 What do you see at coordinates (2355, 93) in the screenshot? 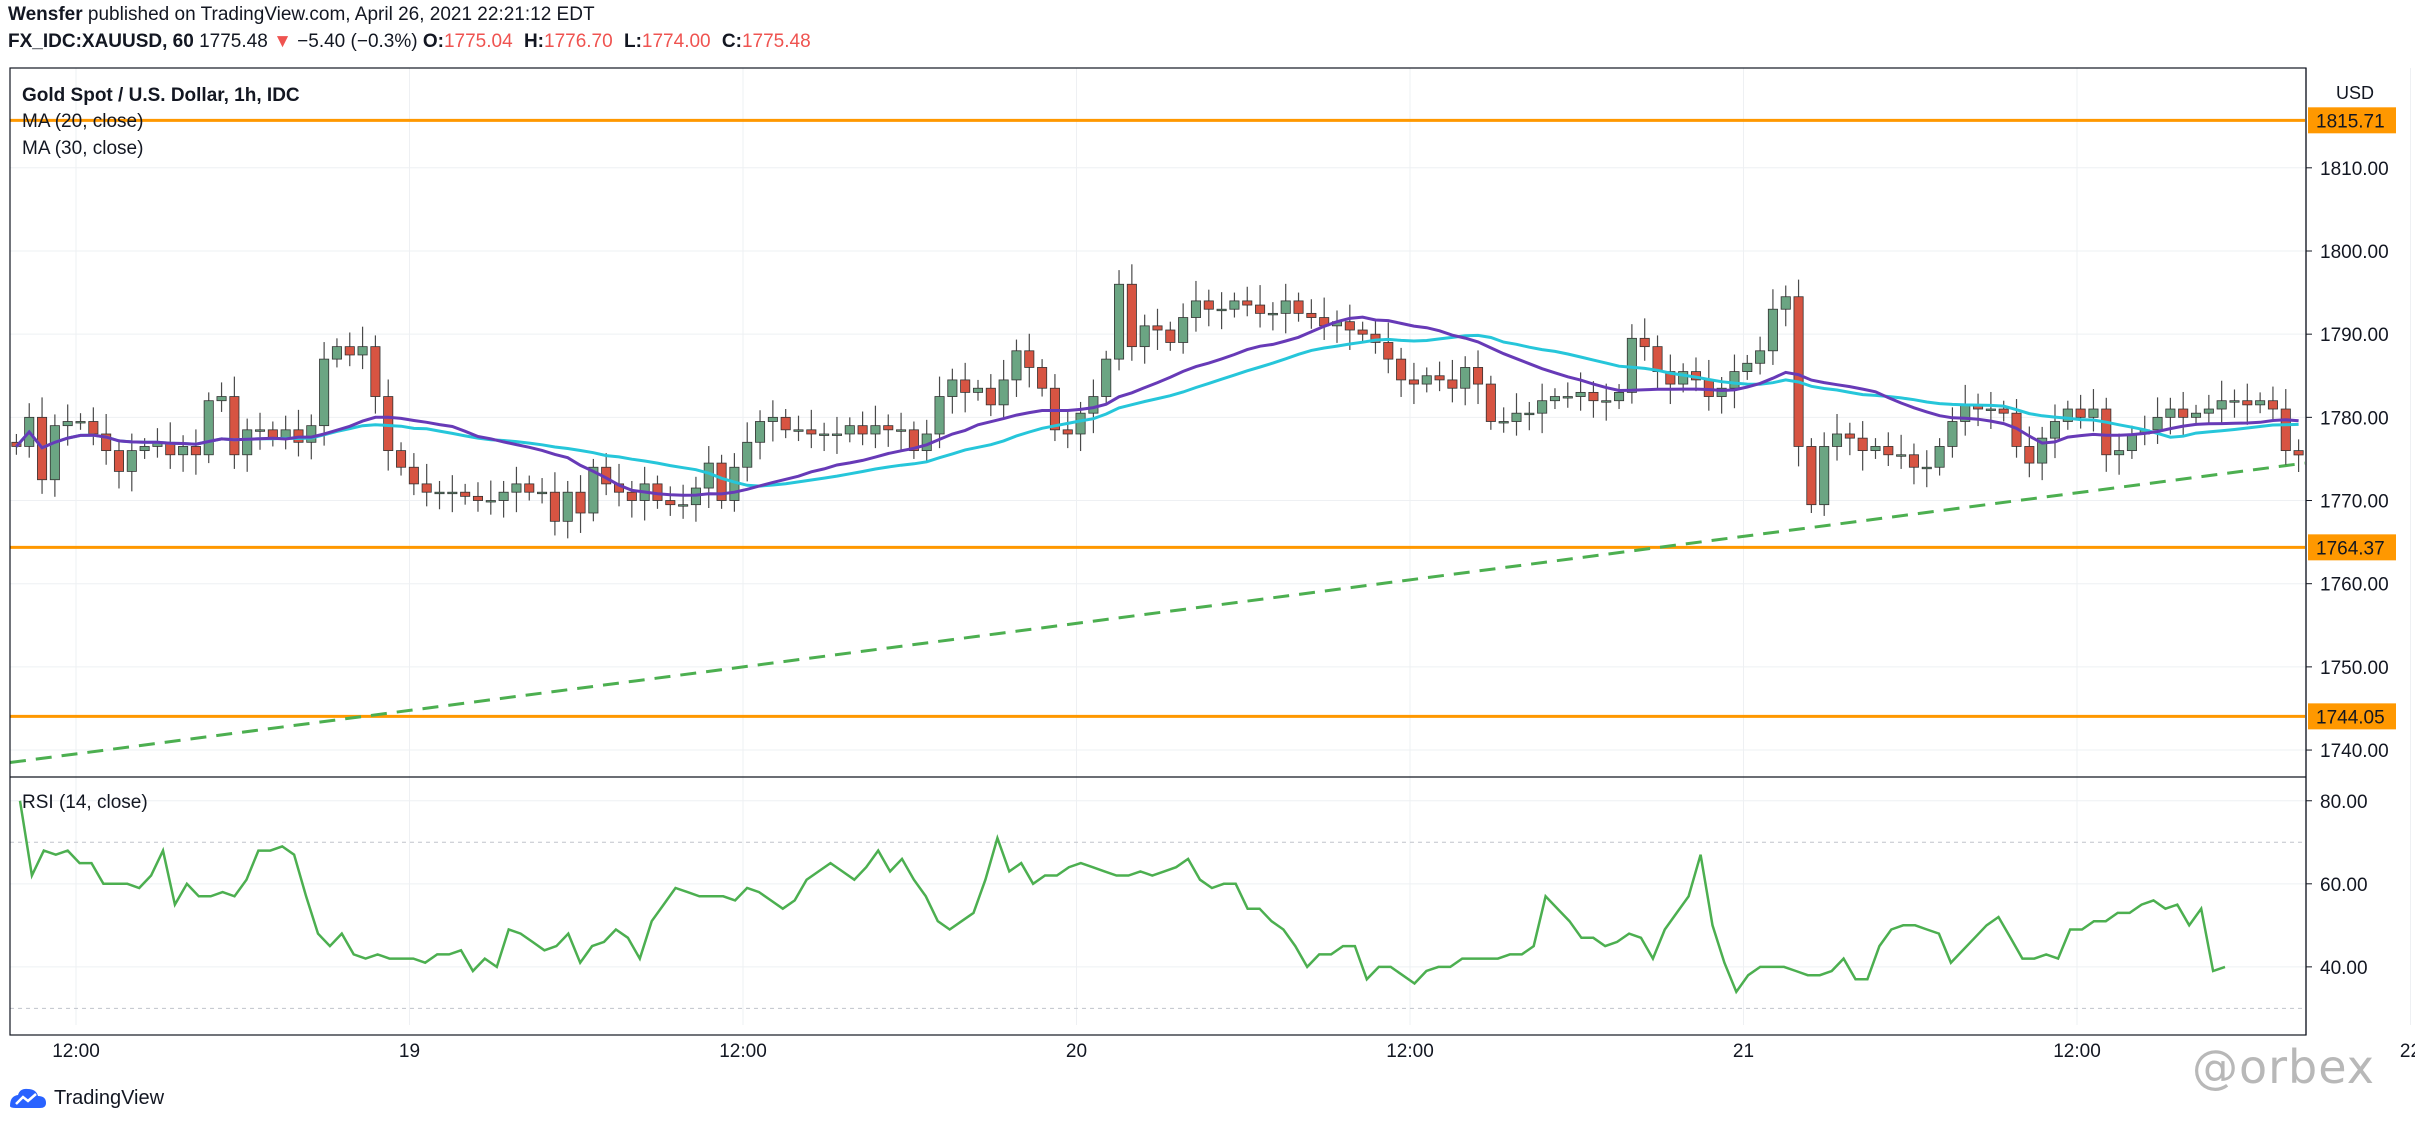
I see `currency-label: USD` at bounding box center [2355, 93].